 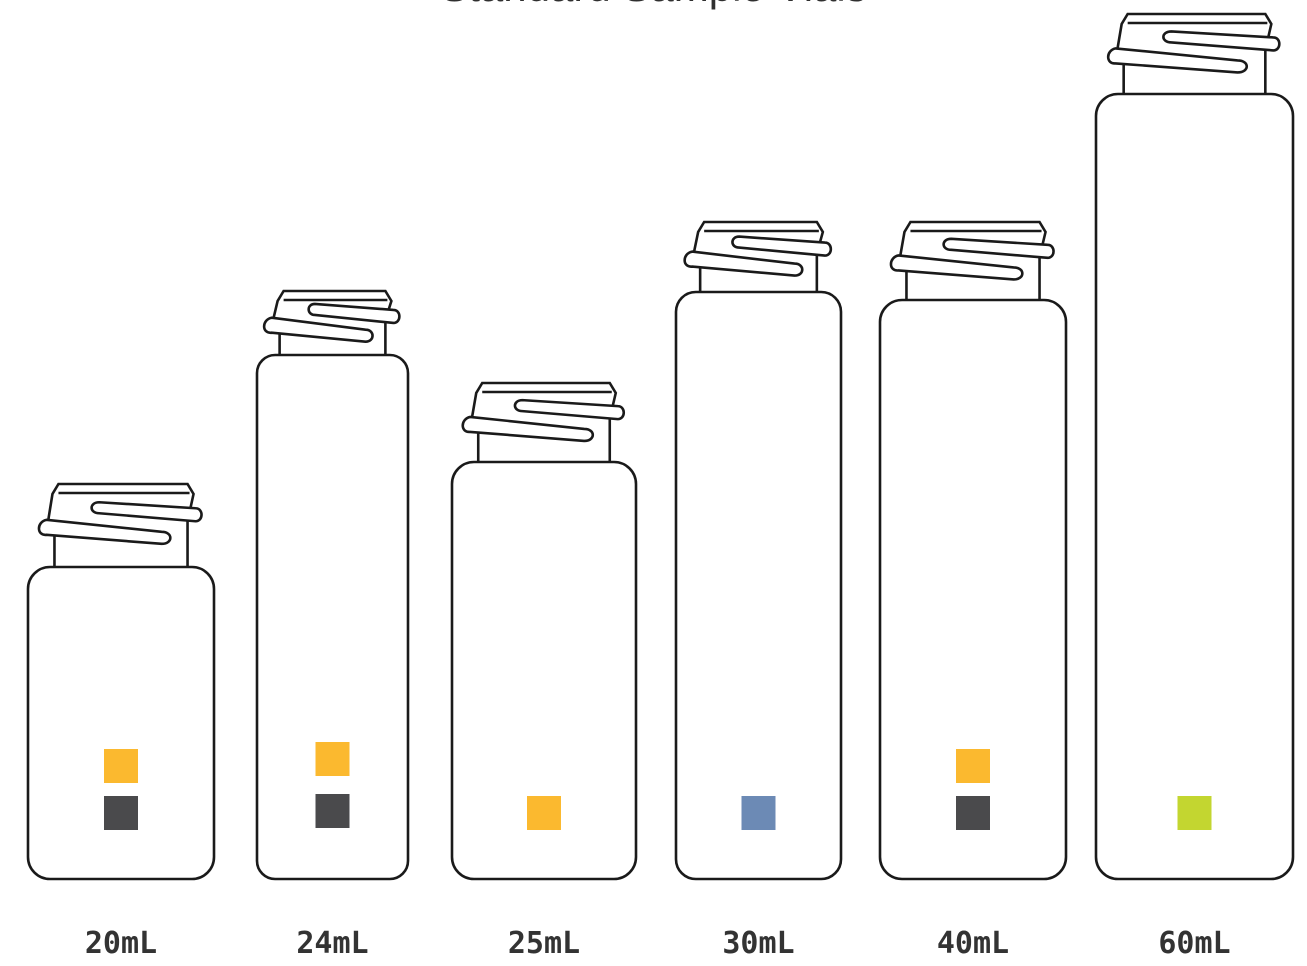 I want to click on vial-40ml: 40mL, so click(x=973, y=590).